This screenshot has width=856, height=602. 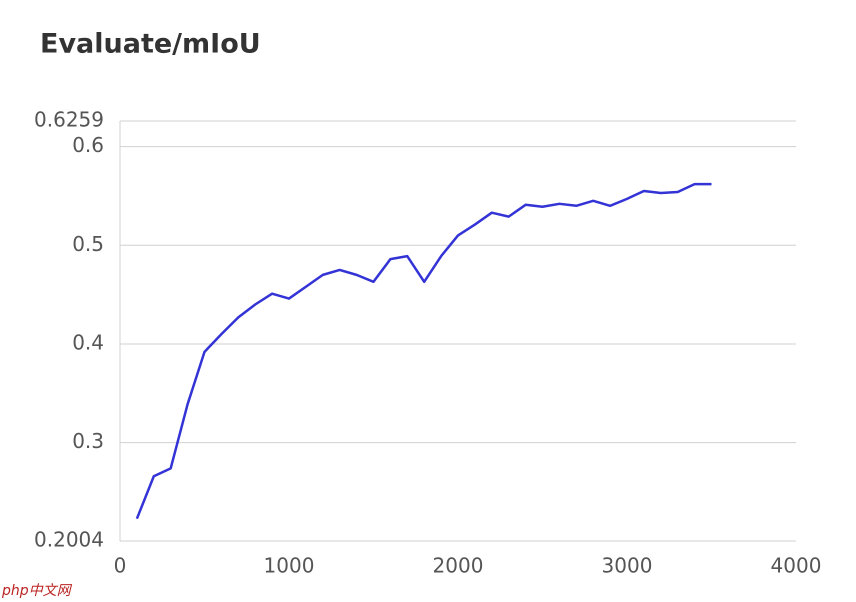 I want to click on watermark: php中文网, so click(x=37, y=591).